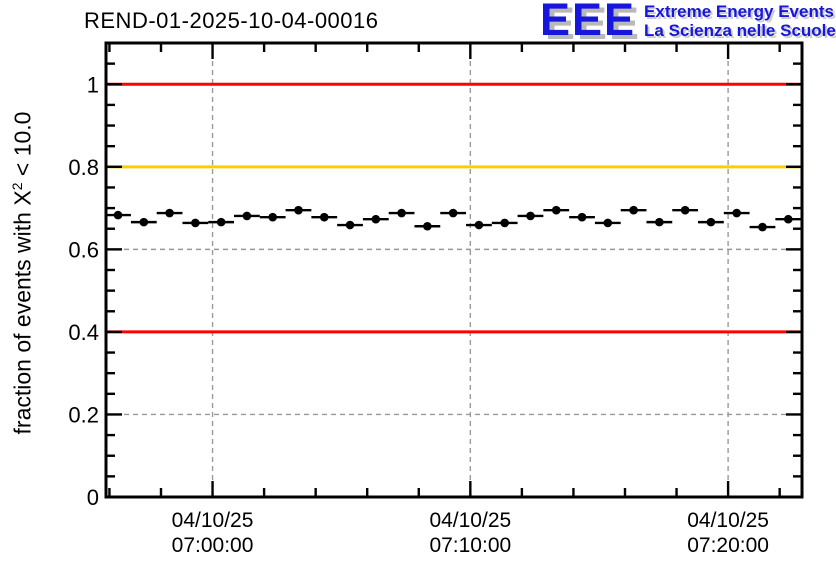 This screenshot has height=572, width=836. Describe the element at coordinates (213, 545) in the screenshot. I see `x-tick-label-time: 07:00:00` at that location.